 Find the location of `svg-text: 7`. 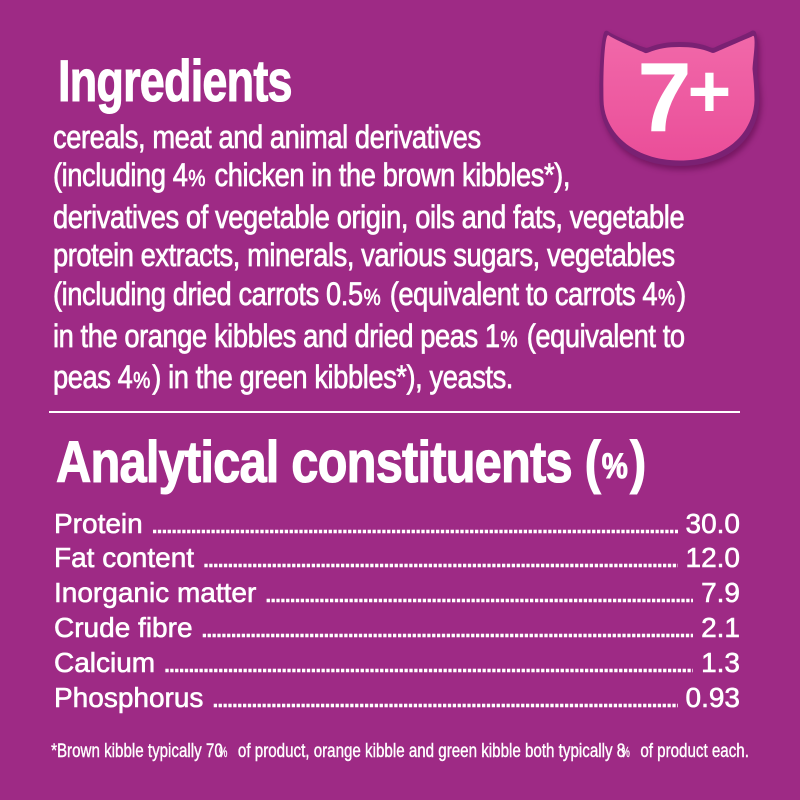

svg-text: 7 is located at coordinates (664, 97).